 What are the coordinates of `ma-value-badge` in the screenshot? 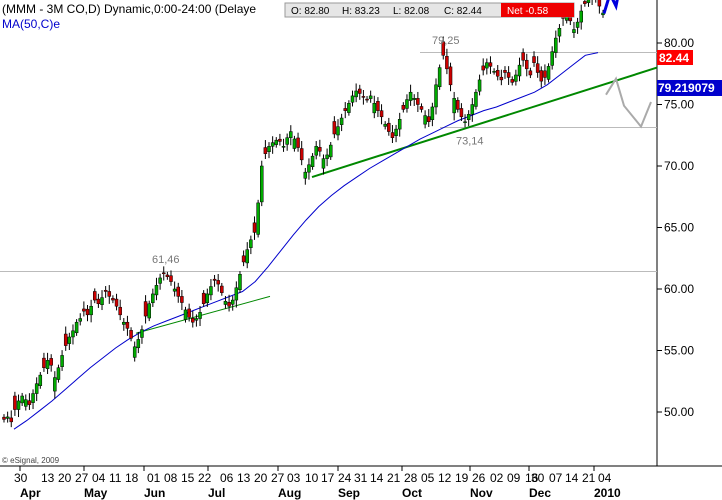 It's located at (689, 88).